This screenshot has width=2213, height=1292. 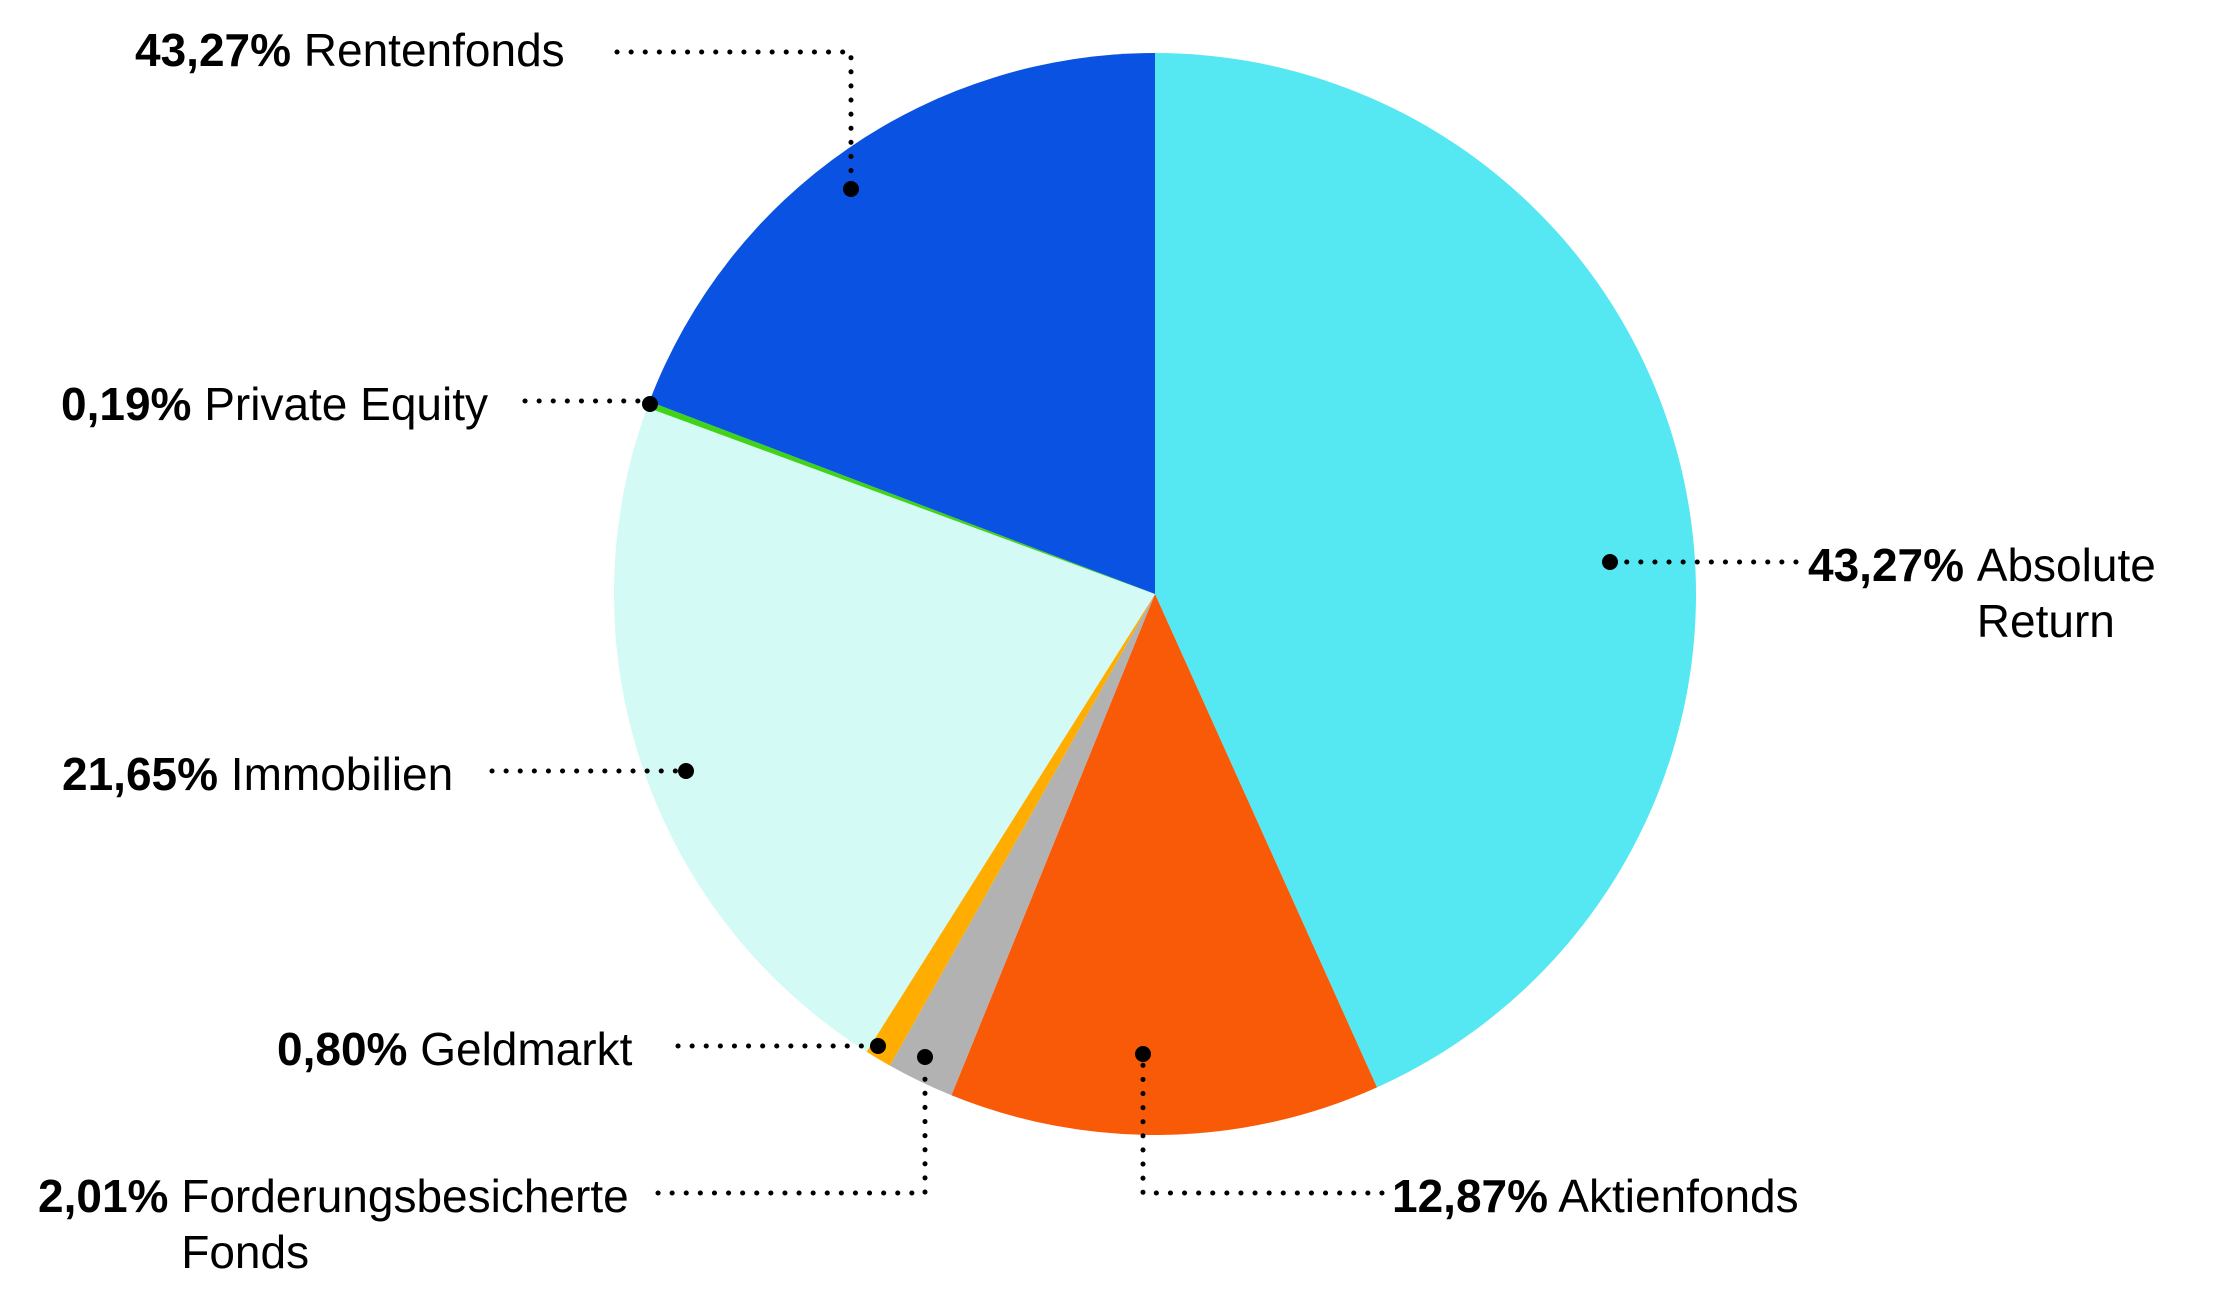 What do you see at coordinates (213, 50) in the screenshot?
I see `label-rentenfonds-percent: 43,27%` at bounding box center [213, 50].